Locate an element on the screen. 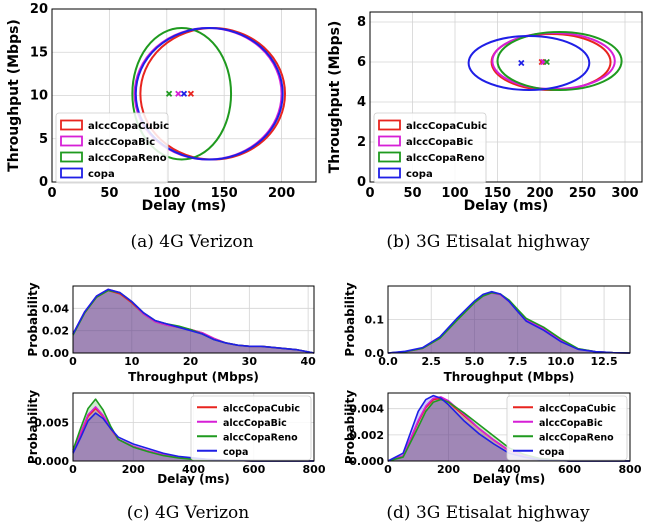 The width and height of the screenshot is (650, 529). y-tick-label: 4 is located at coordinates (361, 102).